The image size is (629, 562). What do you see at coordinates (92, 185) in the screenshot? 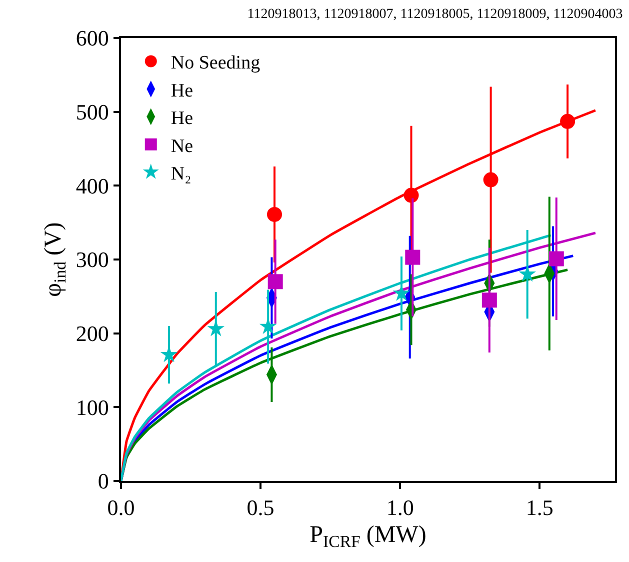
I see `y-tick-label: 400` at bounding box center [92, 185].